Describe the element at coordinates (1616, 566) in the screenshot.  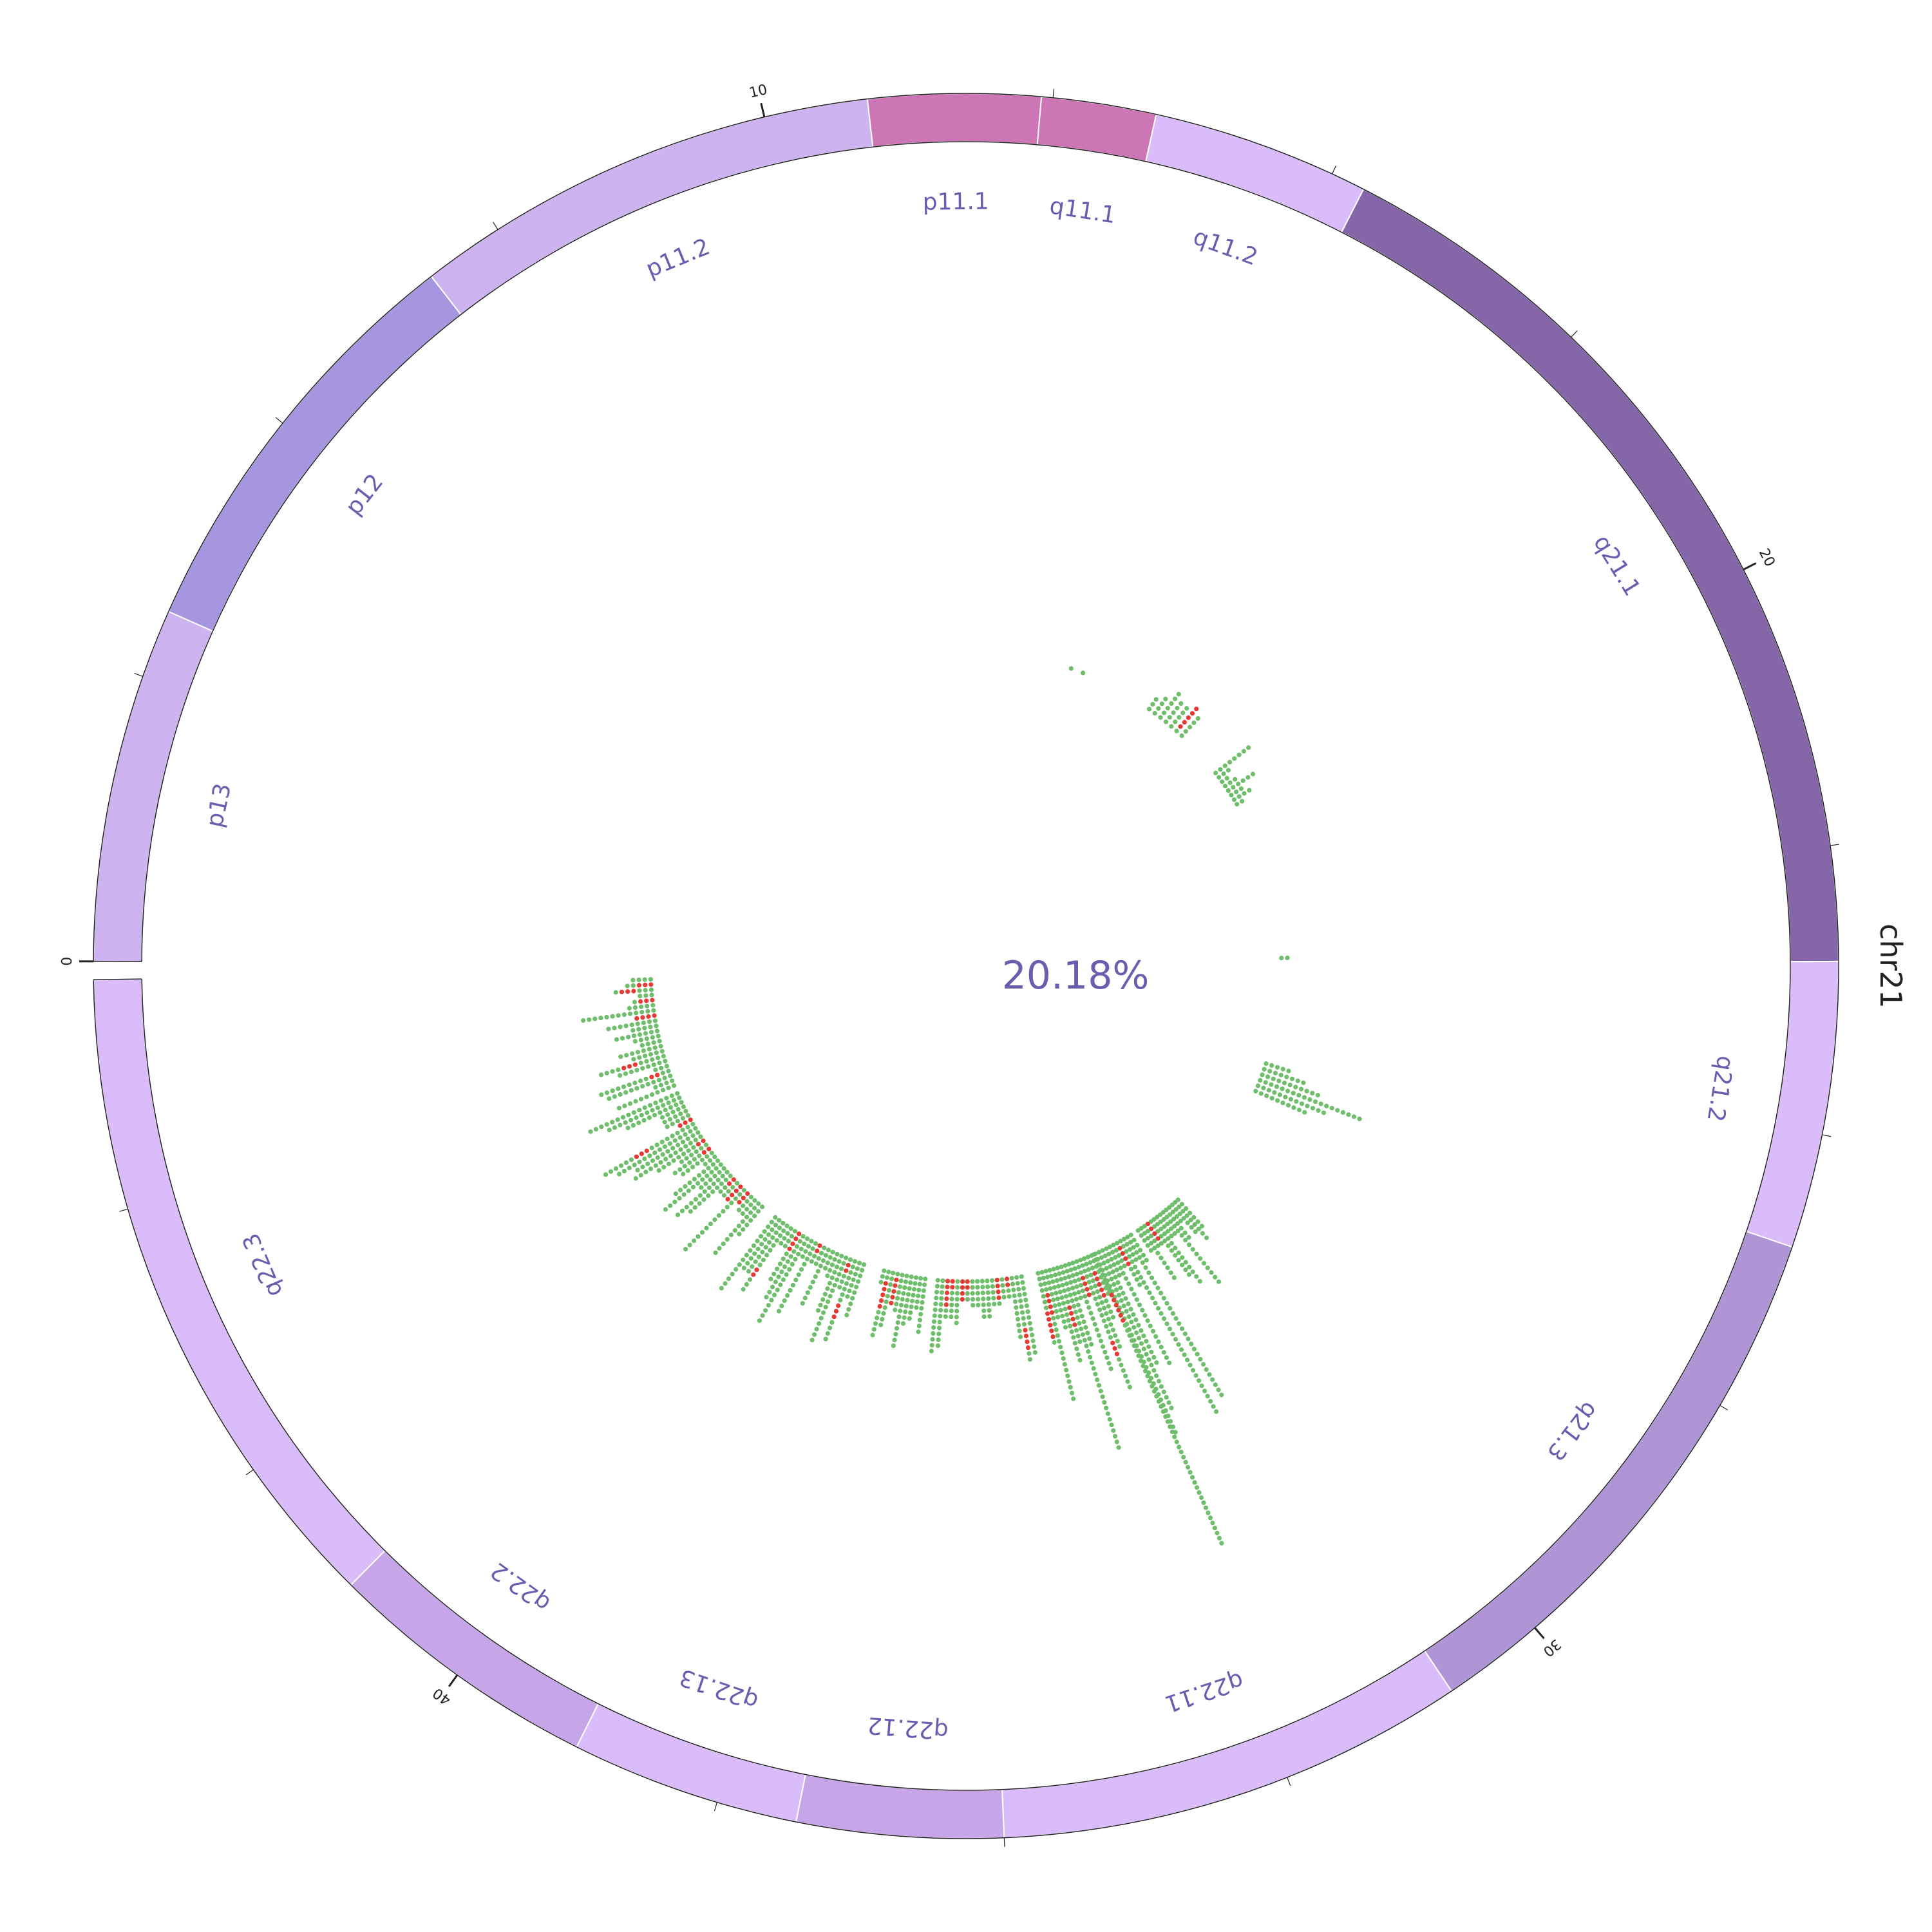
I see `band-label: q21.1` at that location.